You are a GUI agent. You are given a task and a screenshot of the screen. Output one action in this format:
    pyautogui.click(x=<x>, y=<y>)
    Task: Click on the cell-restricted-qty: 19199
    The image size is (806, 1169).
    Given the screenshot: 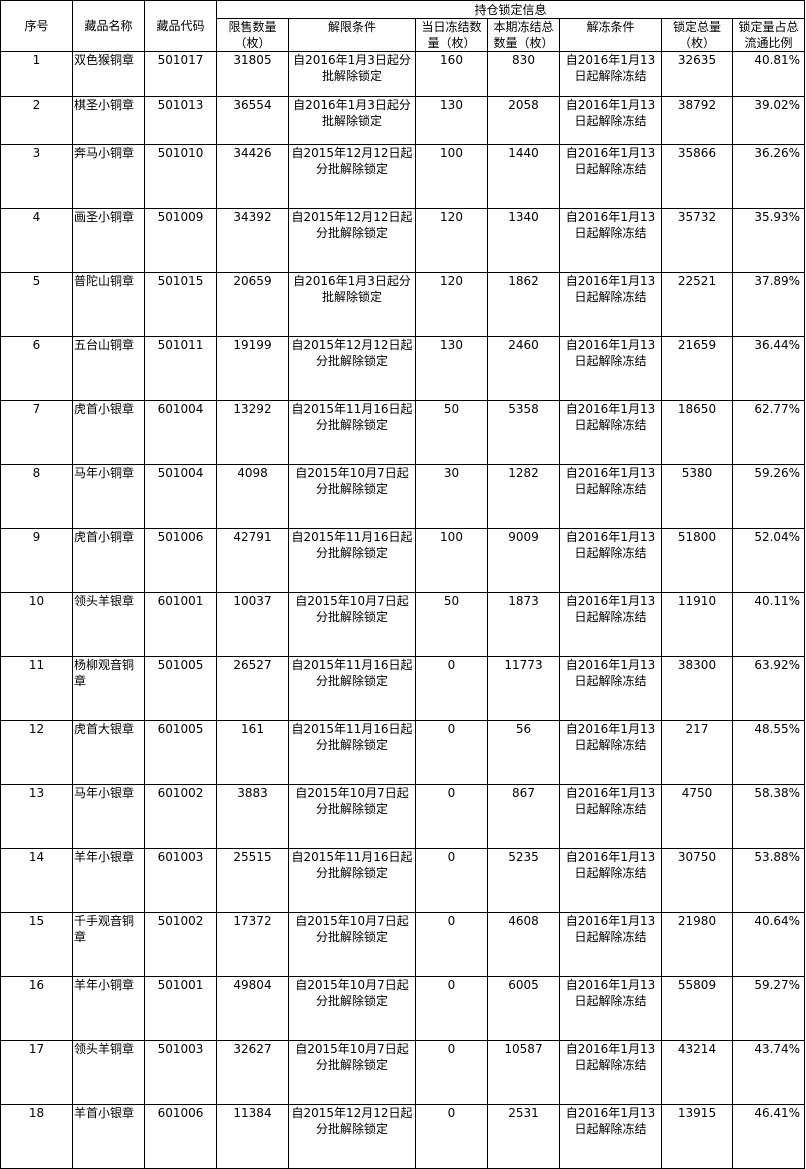 What is the action you would take?
    pyautogui.click(x=252, y=368)
    